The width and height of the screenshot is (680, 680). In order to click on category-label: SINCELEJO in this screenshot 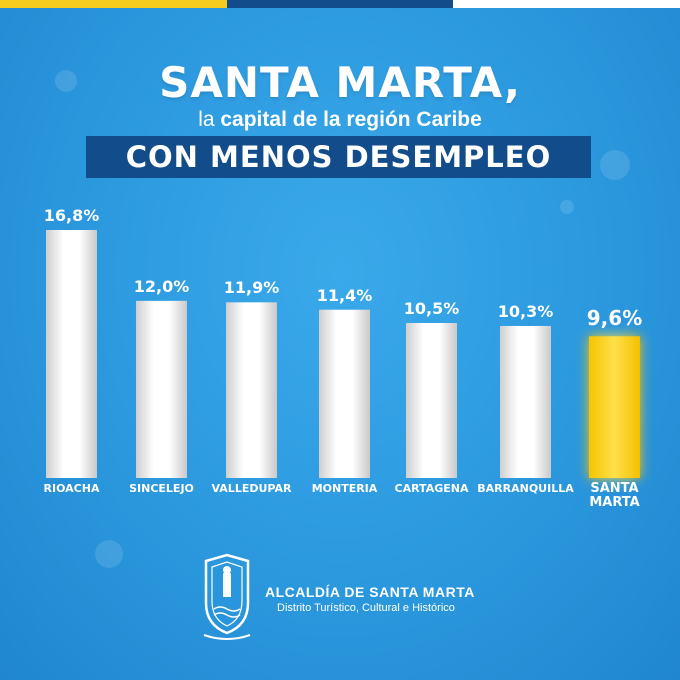, I will do `click(161, 488)`.